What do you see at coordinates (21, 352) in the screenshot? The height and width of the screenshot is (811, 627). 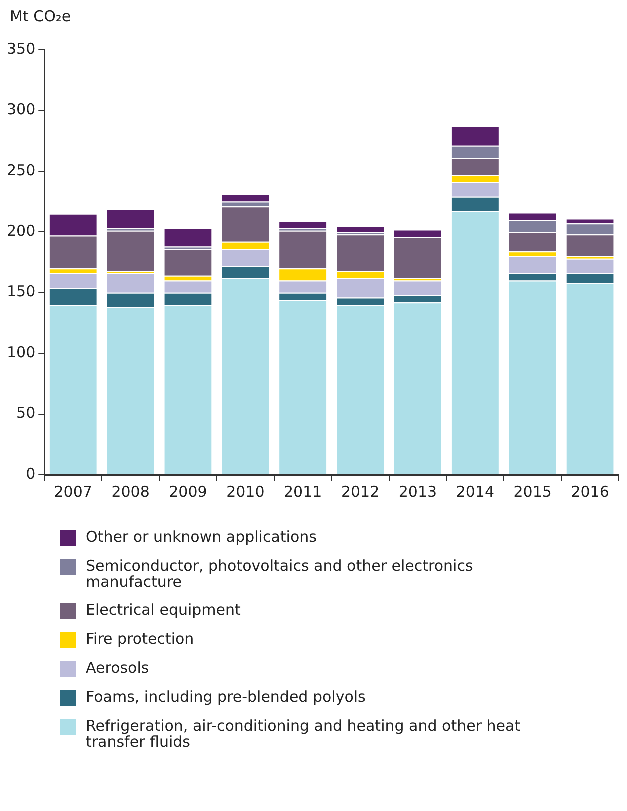 I see `y-tick-label: 100` at bounding box center [21, 352].